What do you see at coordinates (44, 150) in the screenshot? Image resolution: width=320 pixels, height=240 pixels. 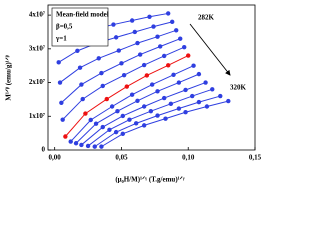 I see `y-tick-label: 0` at bounding box center [44, 150].